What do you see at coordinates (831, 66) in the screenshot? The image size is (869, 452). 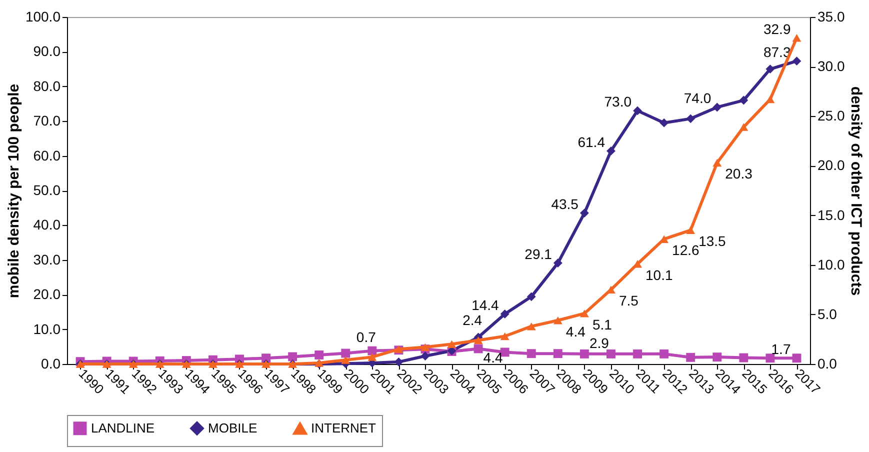 I see `y2-tick-label: 30.0` at bounding box center [831, 66].